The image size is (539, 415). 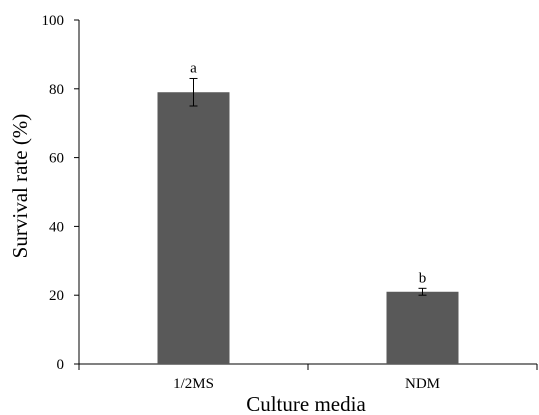 What do you see at coordinates (20, 186) in the screenshot?
I see `y-axis-title: Survival rate (%)` at bounding box center [20, 186].